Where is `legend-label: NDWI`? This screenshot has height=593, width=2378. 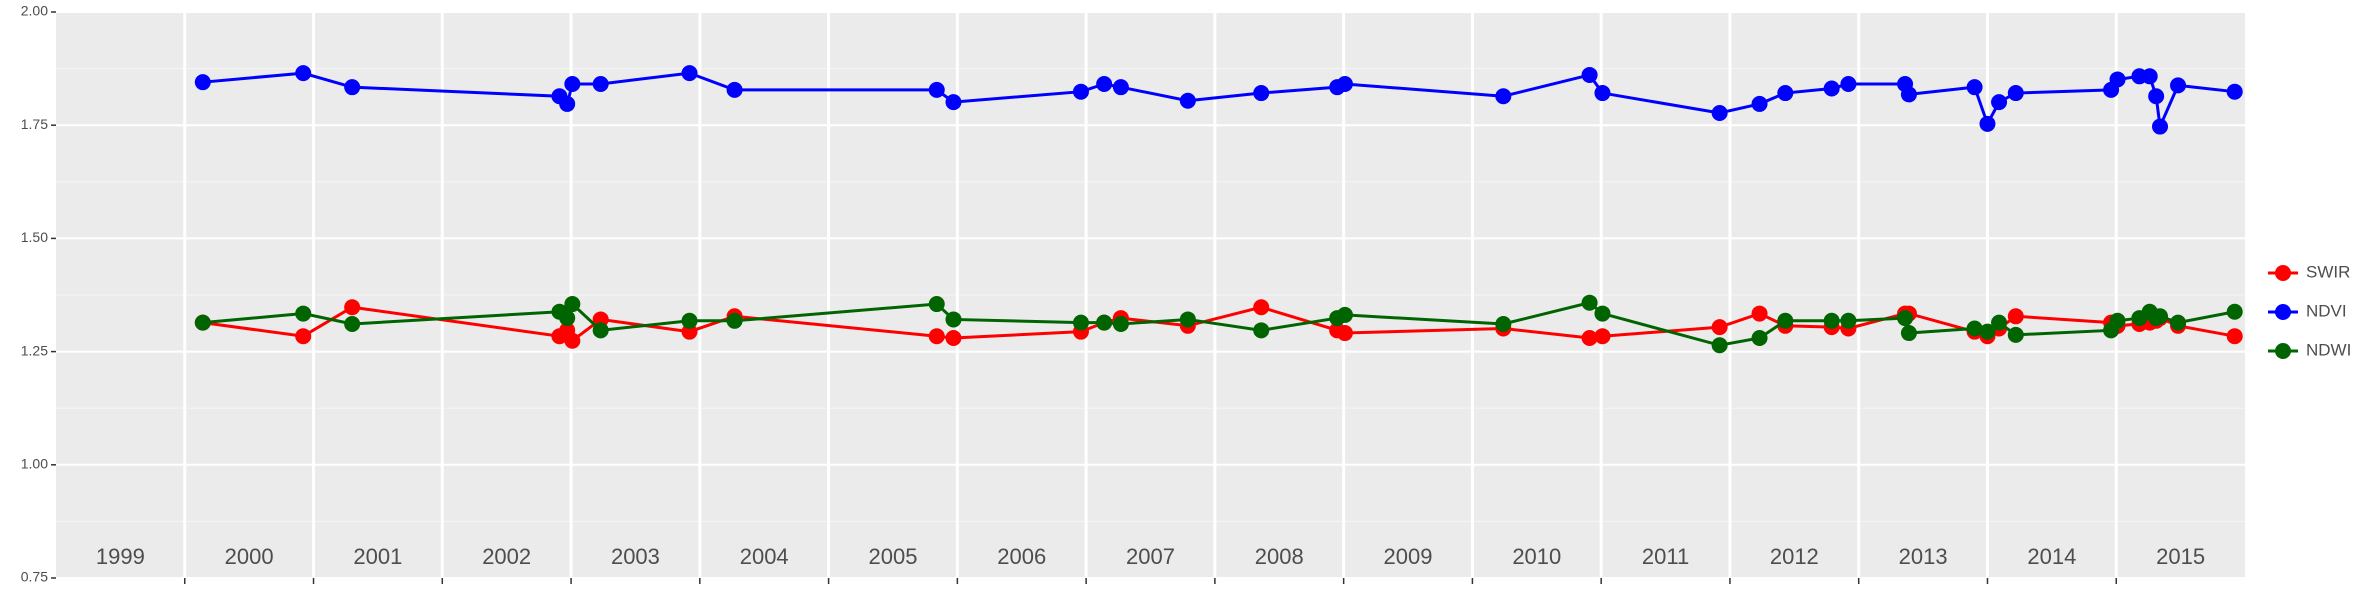 legend-label: NDWI is located at coordinates (2328, 349).